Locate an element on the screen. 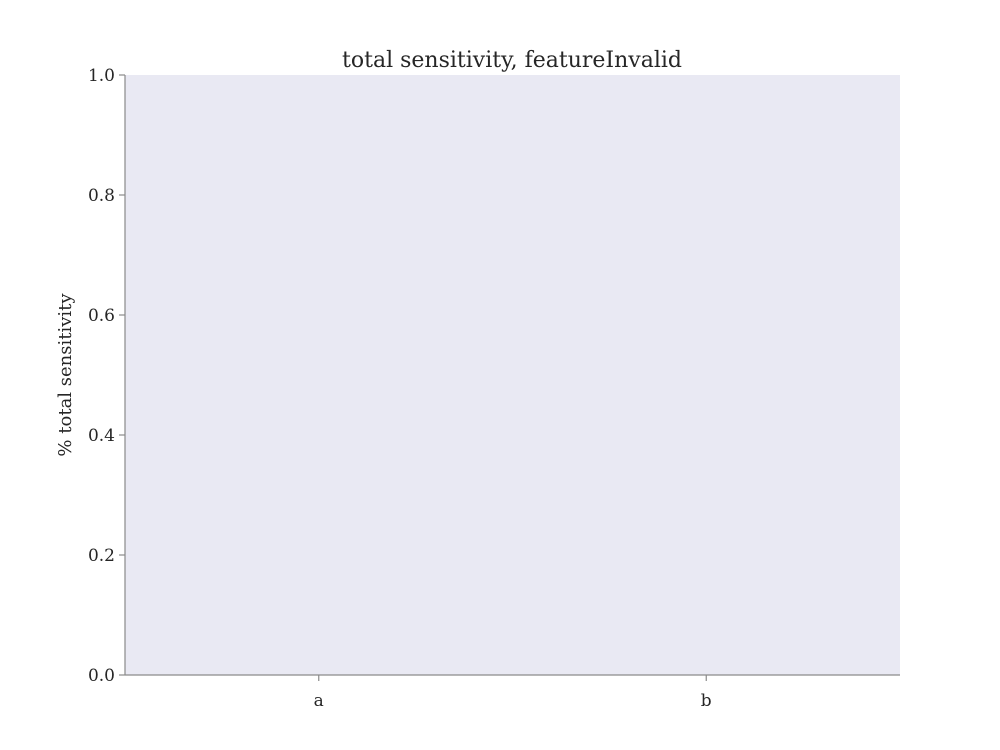 The image size is (1000, 750). y-axis-label: % total sensitivity is located at coordinates (65, 375).